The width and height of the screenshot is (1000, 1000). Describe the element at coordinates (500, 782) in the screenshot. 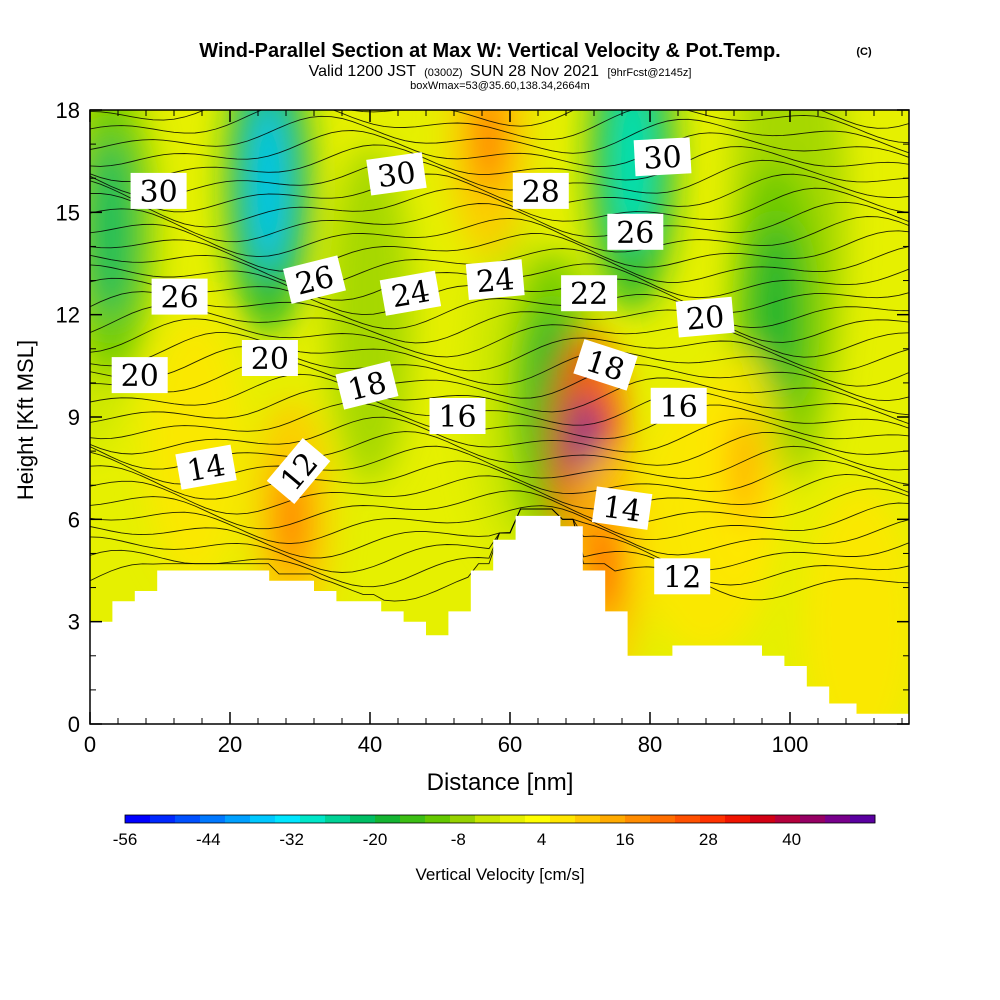

I see `x-axis-label: Distance [nm]` at that location.